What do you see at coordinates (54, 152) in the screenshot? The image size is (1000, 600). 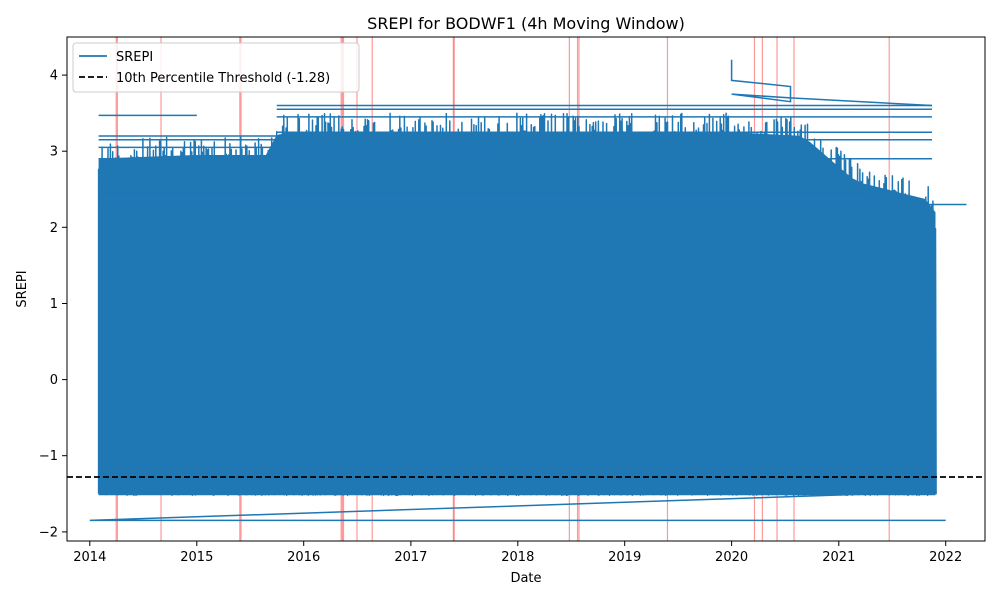 I see `y-tick-label: 3` at bounding box center [54, 152].